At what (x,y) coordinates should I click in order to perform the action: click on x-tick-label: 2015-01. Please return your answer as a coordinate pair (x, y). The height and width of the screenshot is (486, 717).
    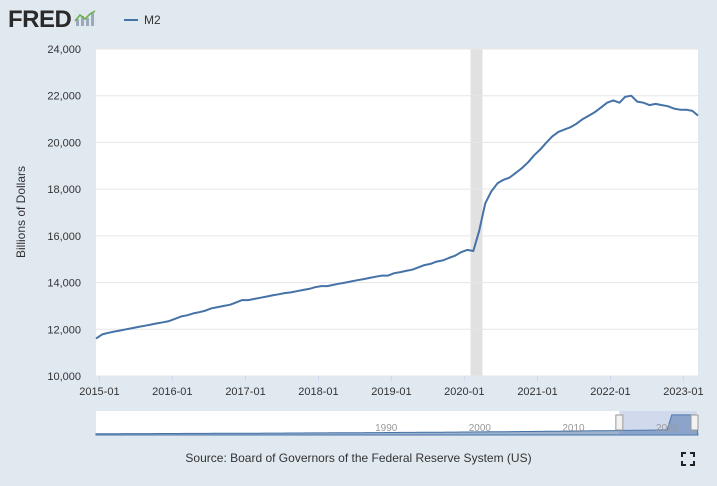
    Looking at the image, I should click on (99, 392).